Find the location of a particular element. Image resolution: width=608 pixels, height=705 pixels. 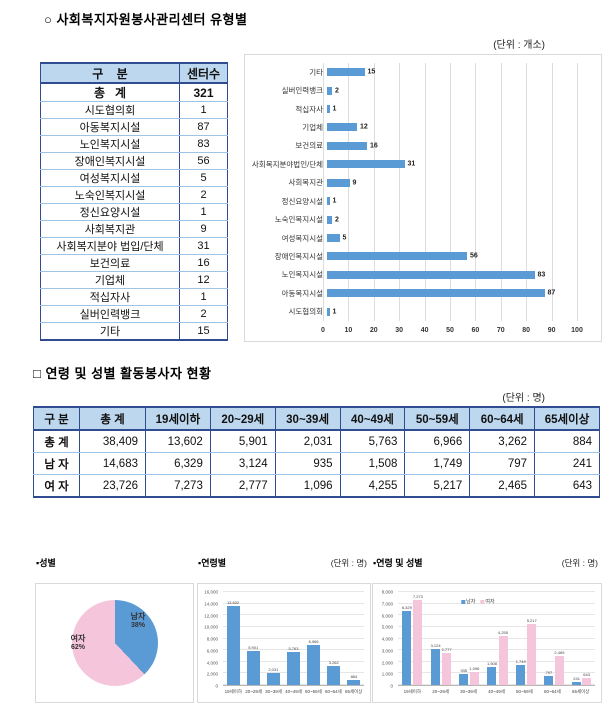

hbar-category-label: 사회복지분야법인/단체 is located at coordinates (287, 164).